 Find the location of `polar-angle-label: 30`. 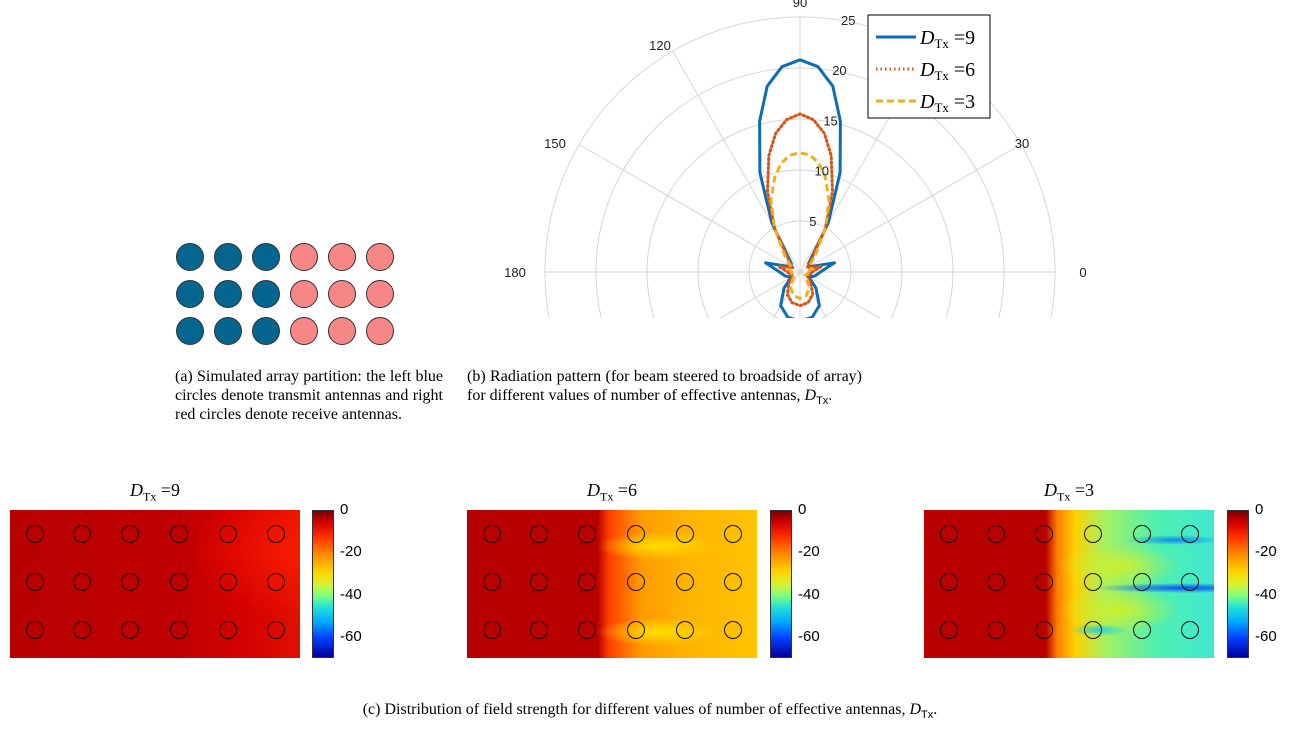

polar-angle-label: 30 is located at coordinates (1022, 143).